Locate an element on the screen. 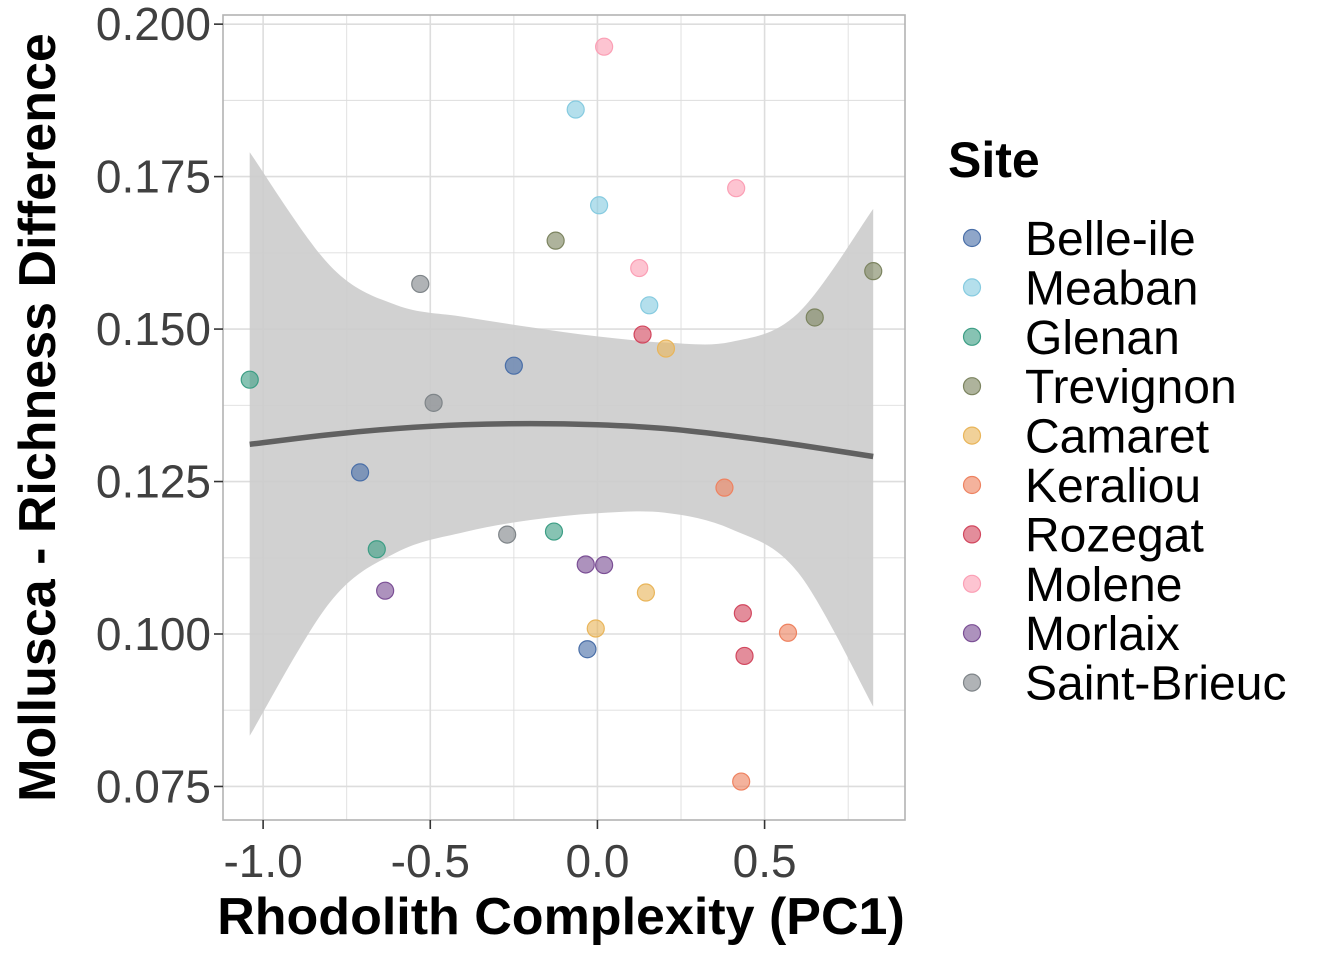 This screenshot has height=960, width=1344. legend-label-rozegat: Rozegat is located at coordinates (1114, 535).